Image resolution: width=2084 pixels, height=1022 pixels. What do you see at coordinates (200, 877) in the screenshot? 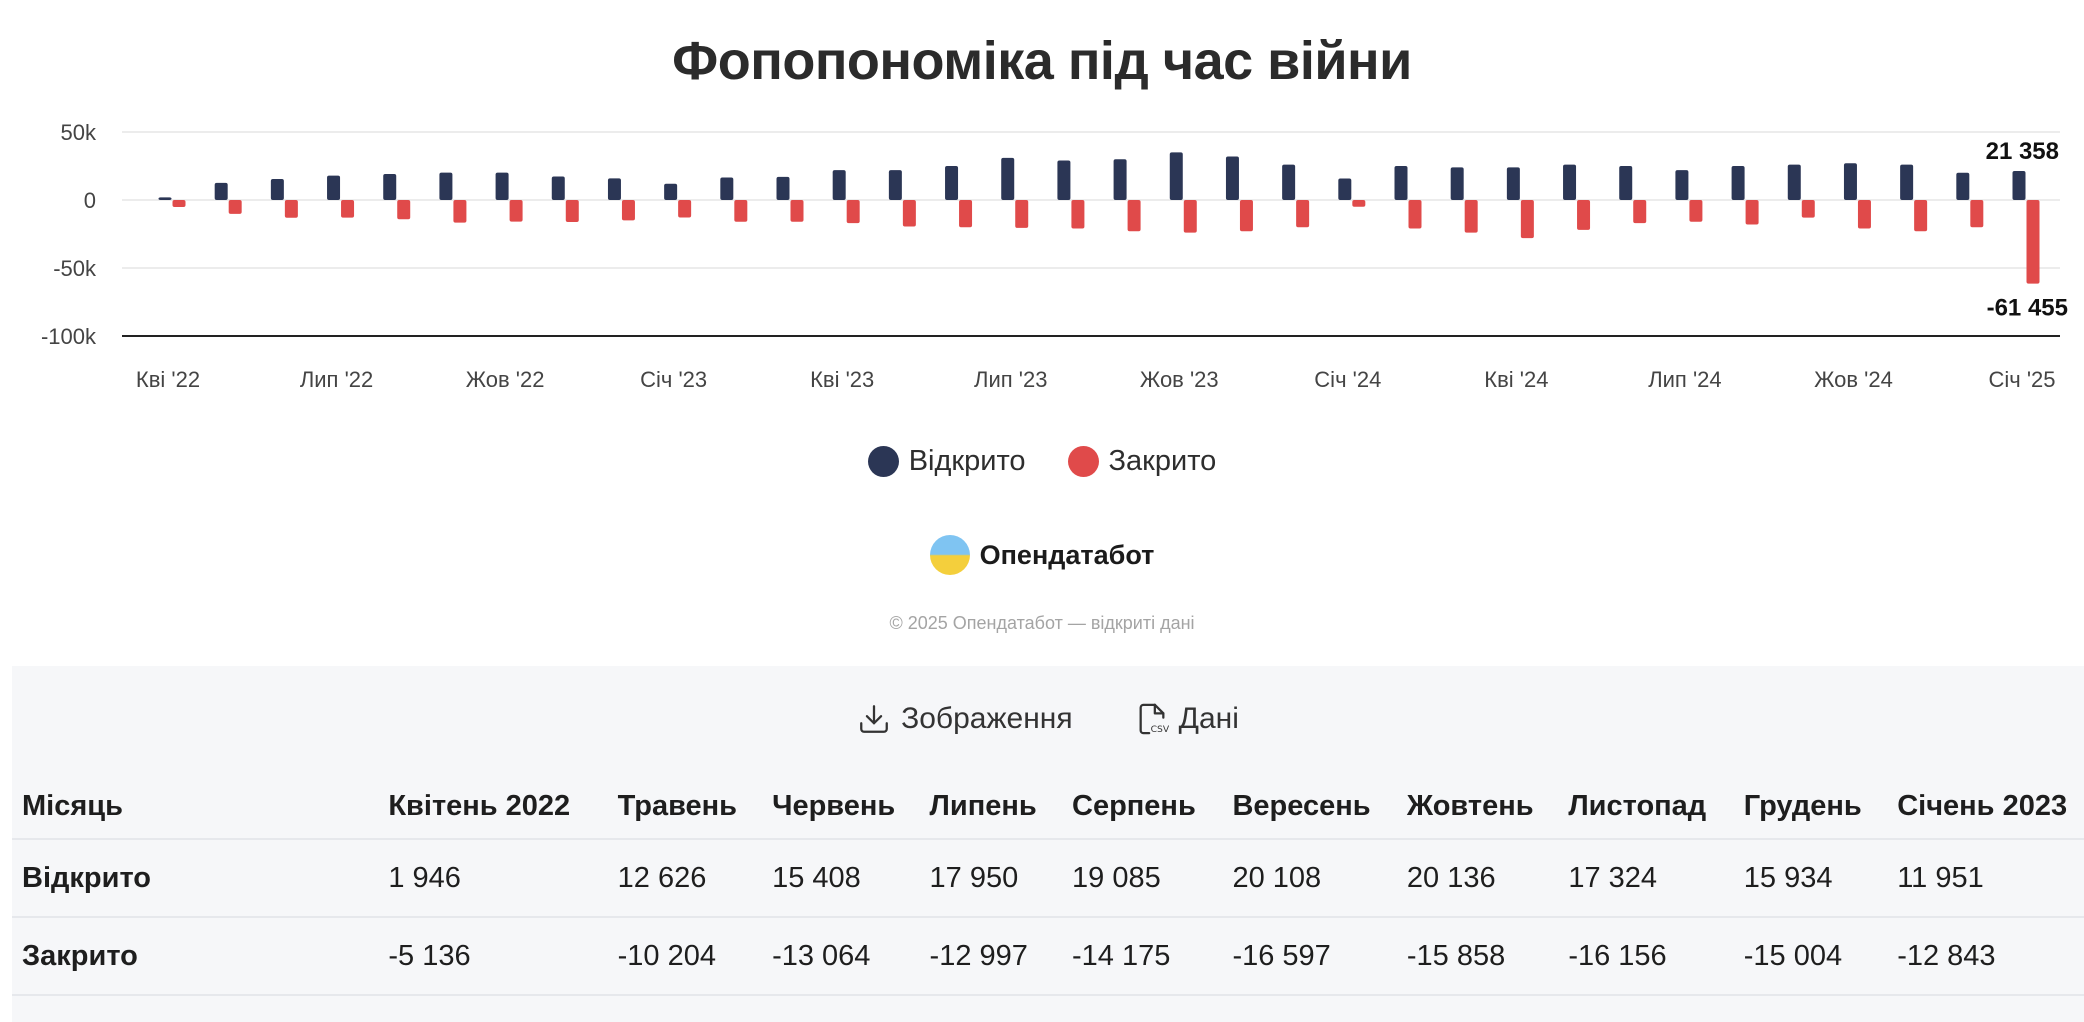
I see `table-row-label: Відкрито` at bounding box center [200, 877].